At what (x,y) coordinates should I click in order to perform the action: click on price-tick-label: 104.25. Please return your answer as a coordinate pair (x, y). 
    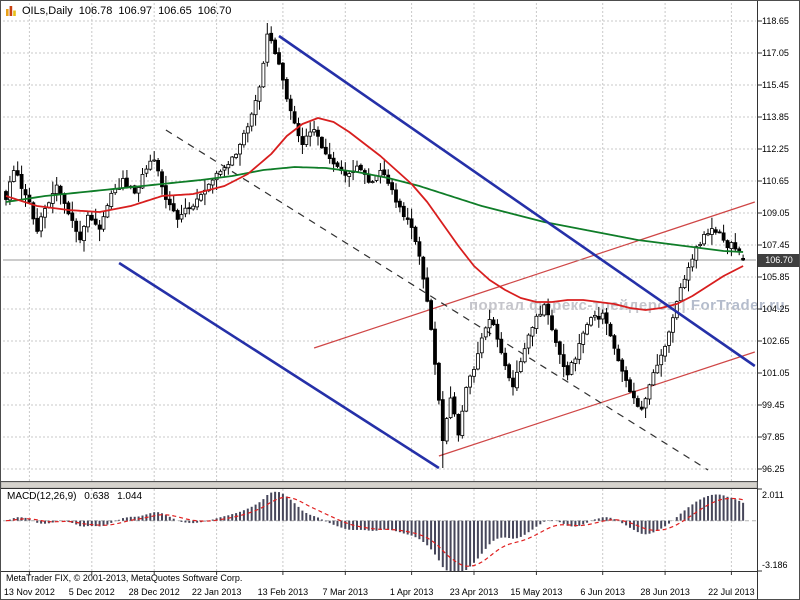
    Looking at the image, I should click on (776, 309).